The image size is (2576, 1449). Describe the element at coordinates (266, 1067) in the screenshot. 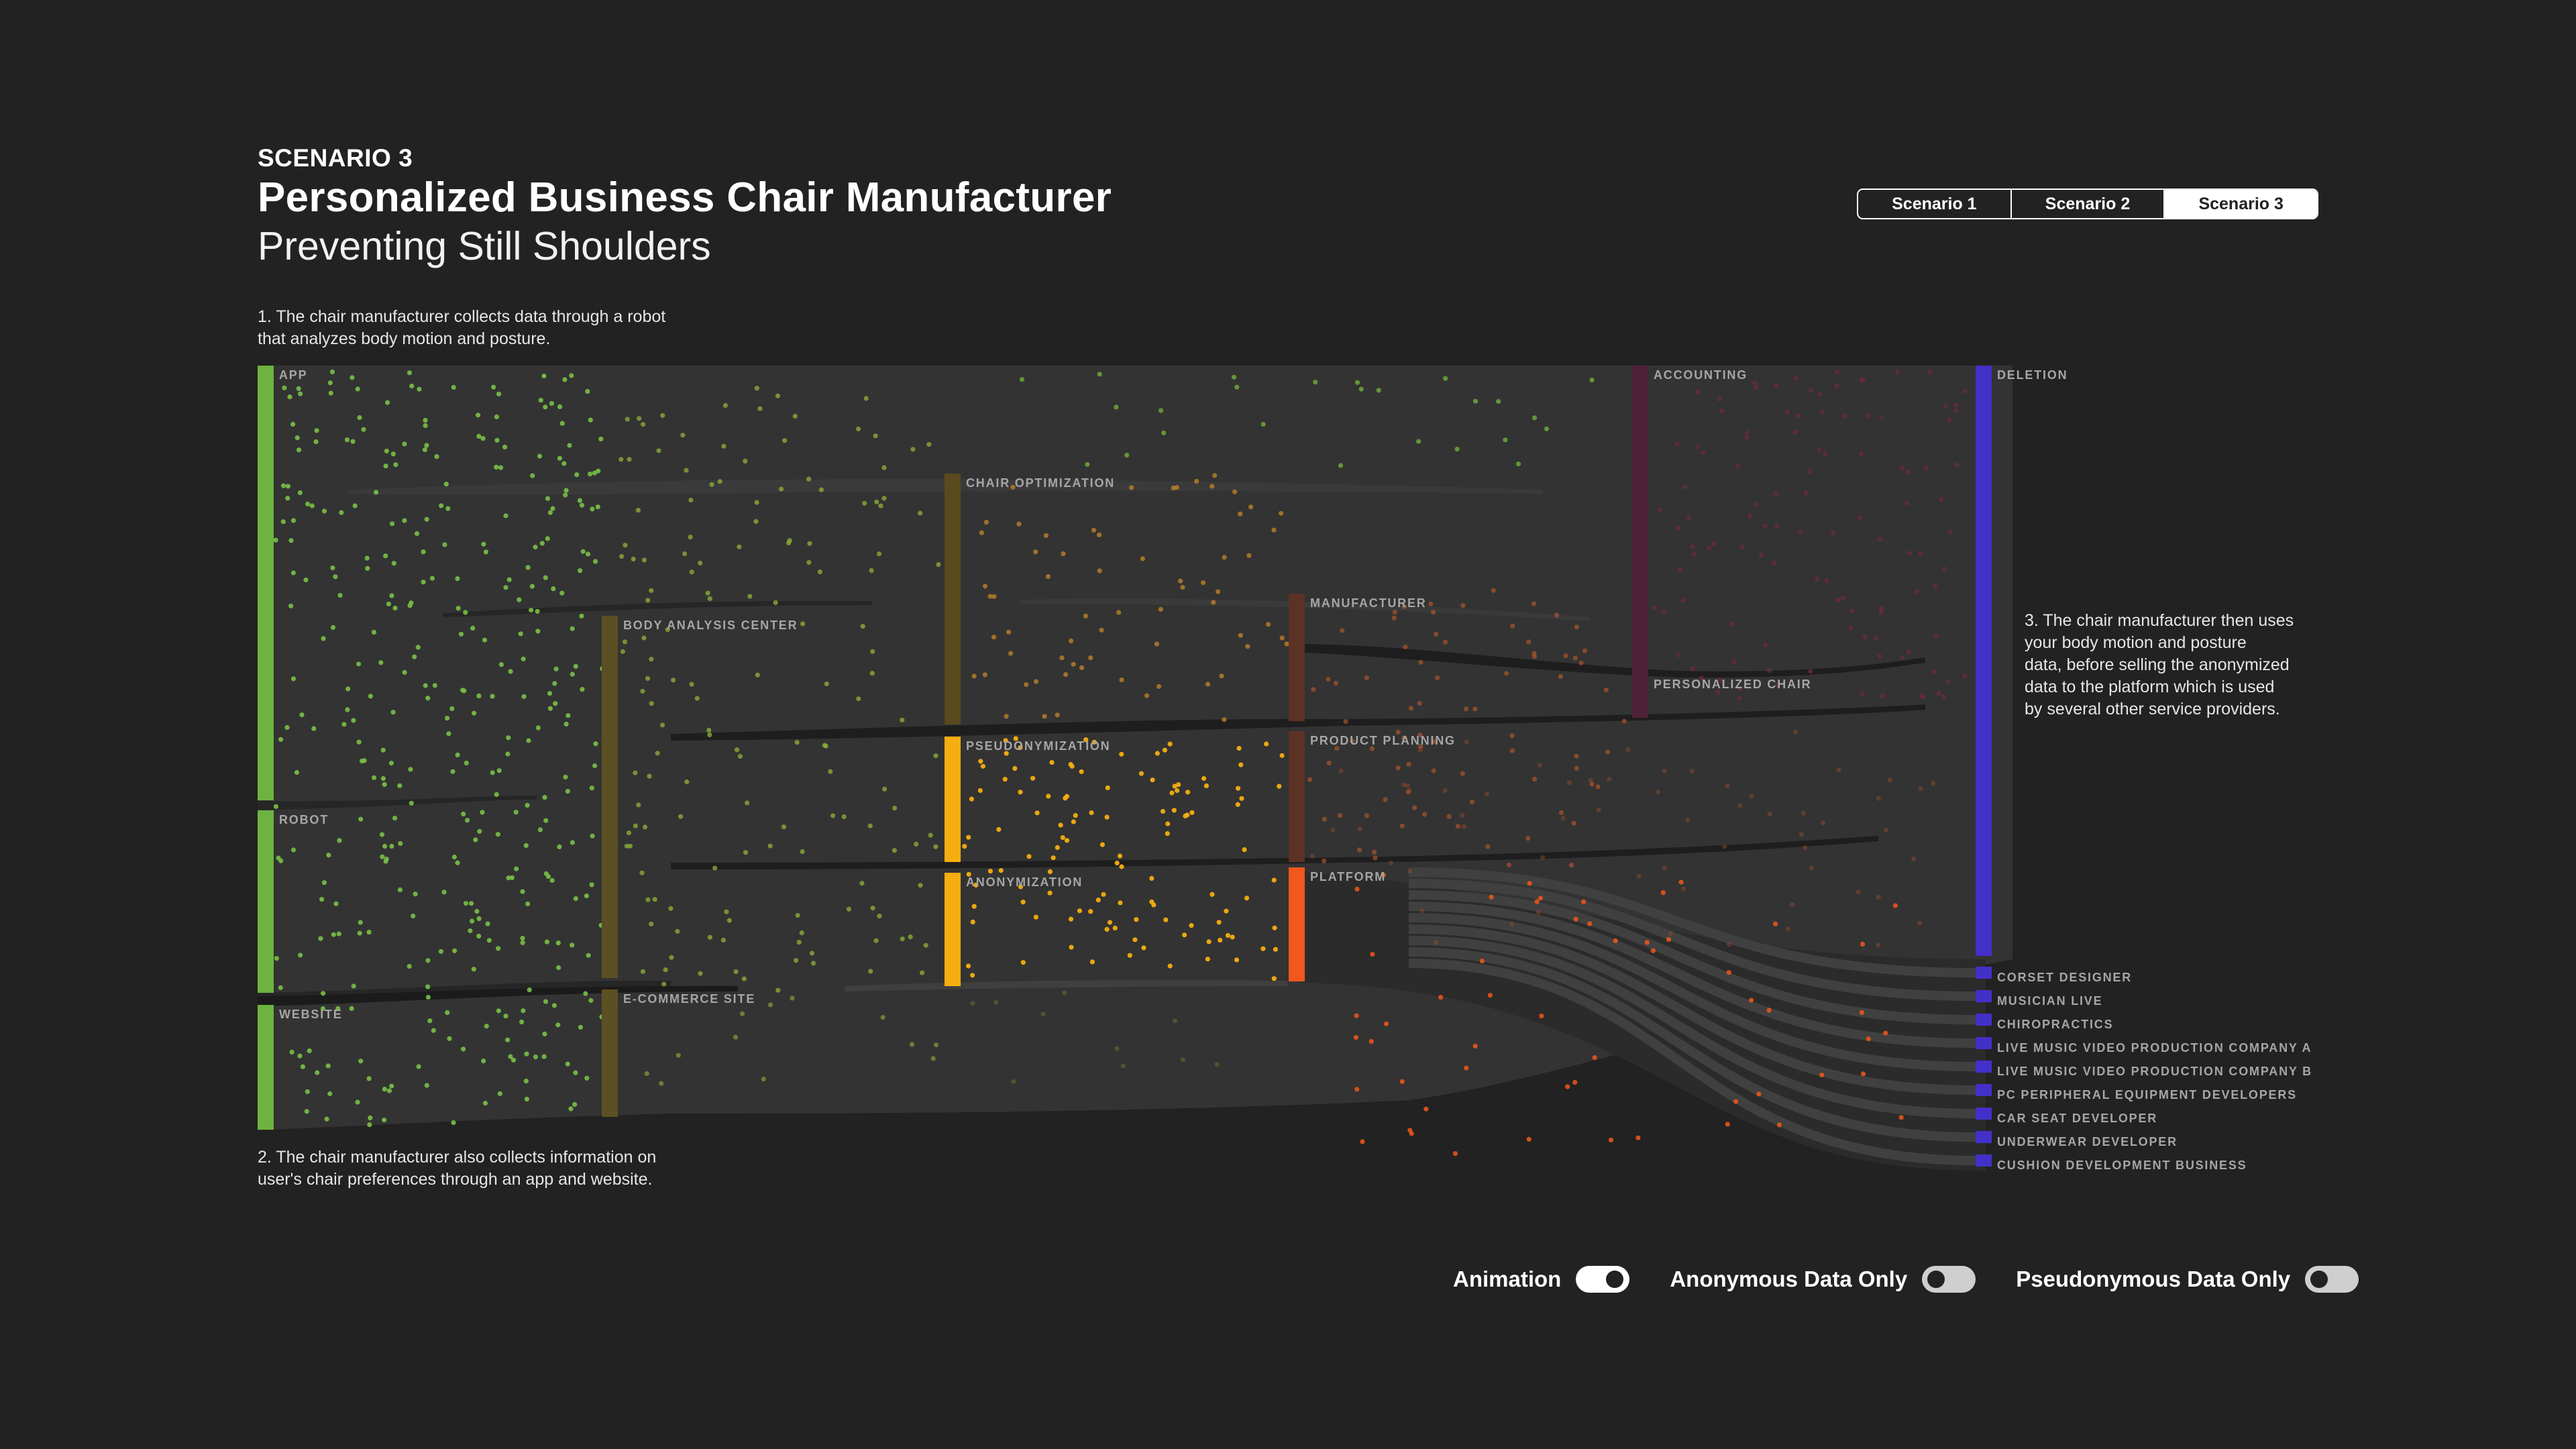

I see `node-bar-website` at that location.